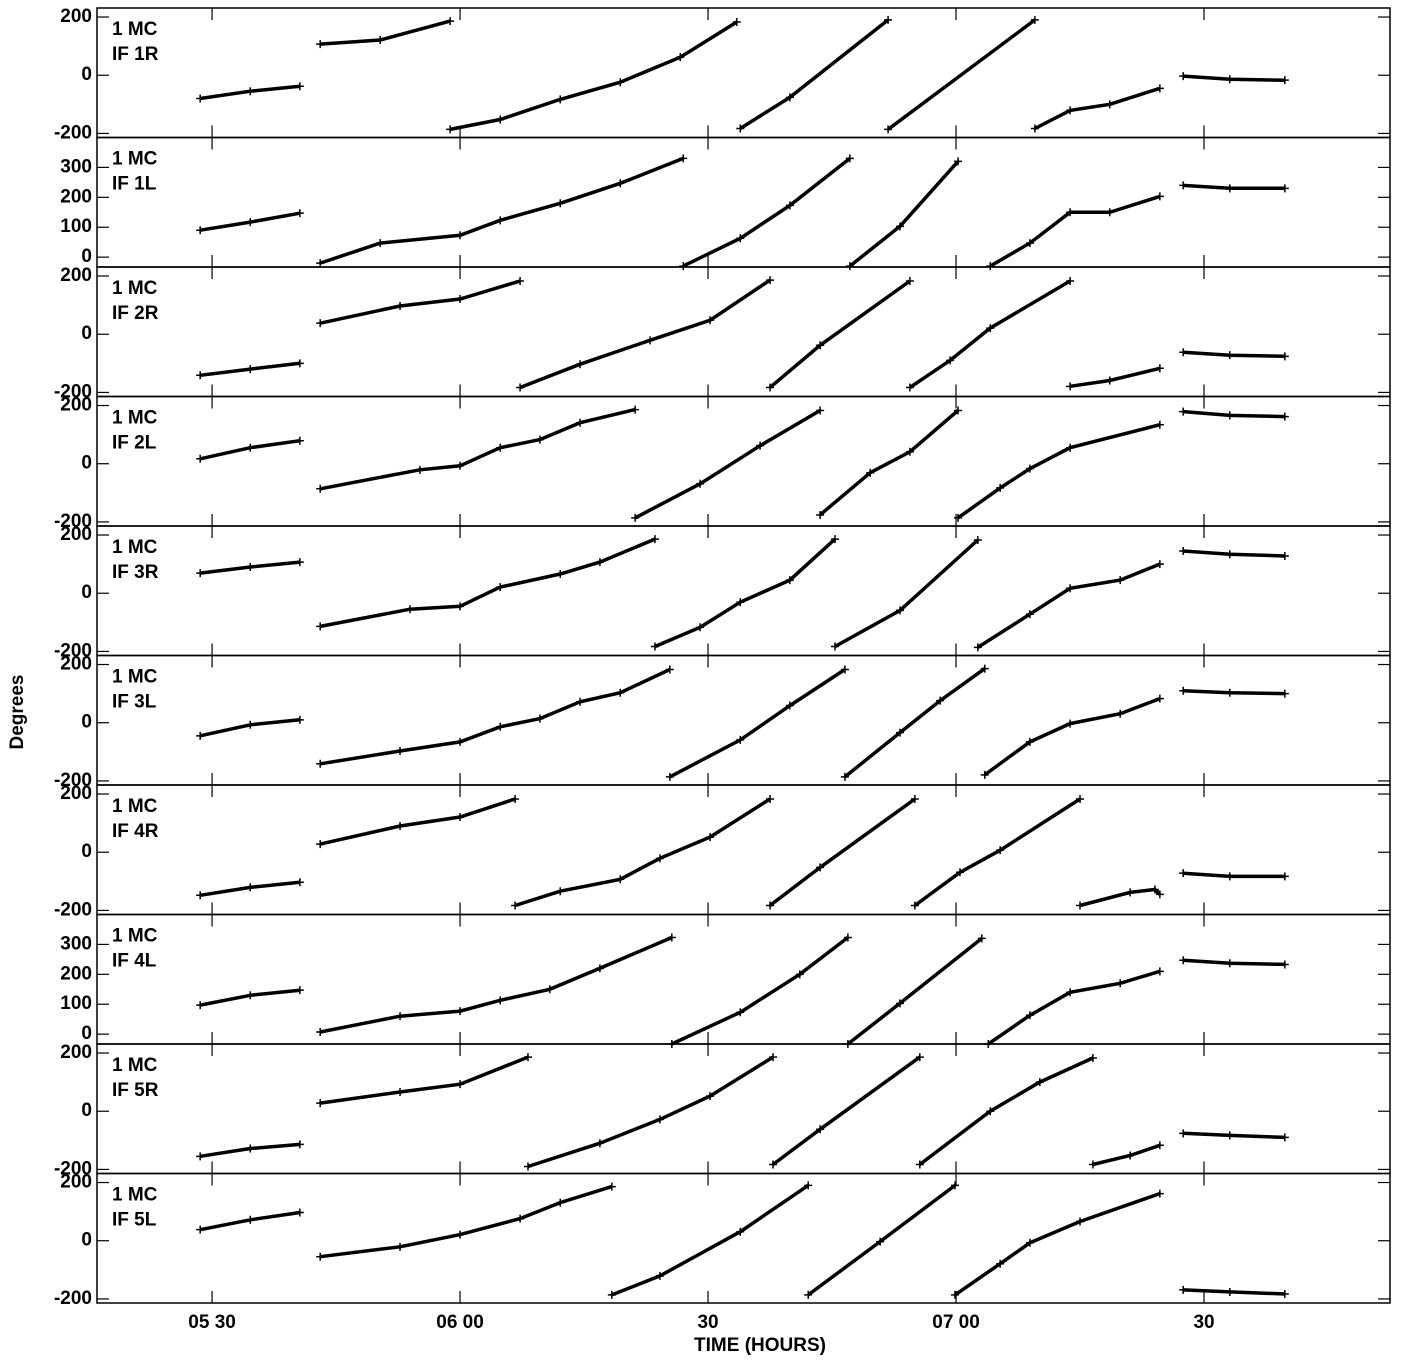 This screenshot has width=1401, height=1361. What do you see at coordinates (760, 1345) in the screenshot?
I see `x-axis-label: TIME (HOURS)` at bounding box center [760, 1345].